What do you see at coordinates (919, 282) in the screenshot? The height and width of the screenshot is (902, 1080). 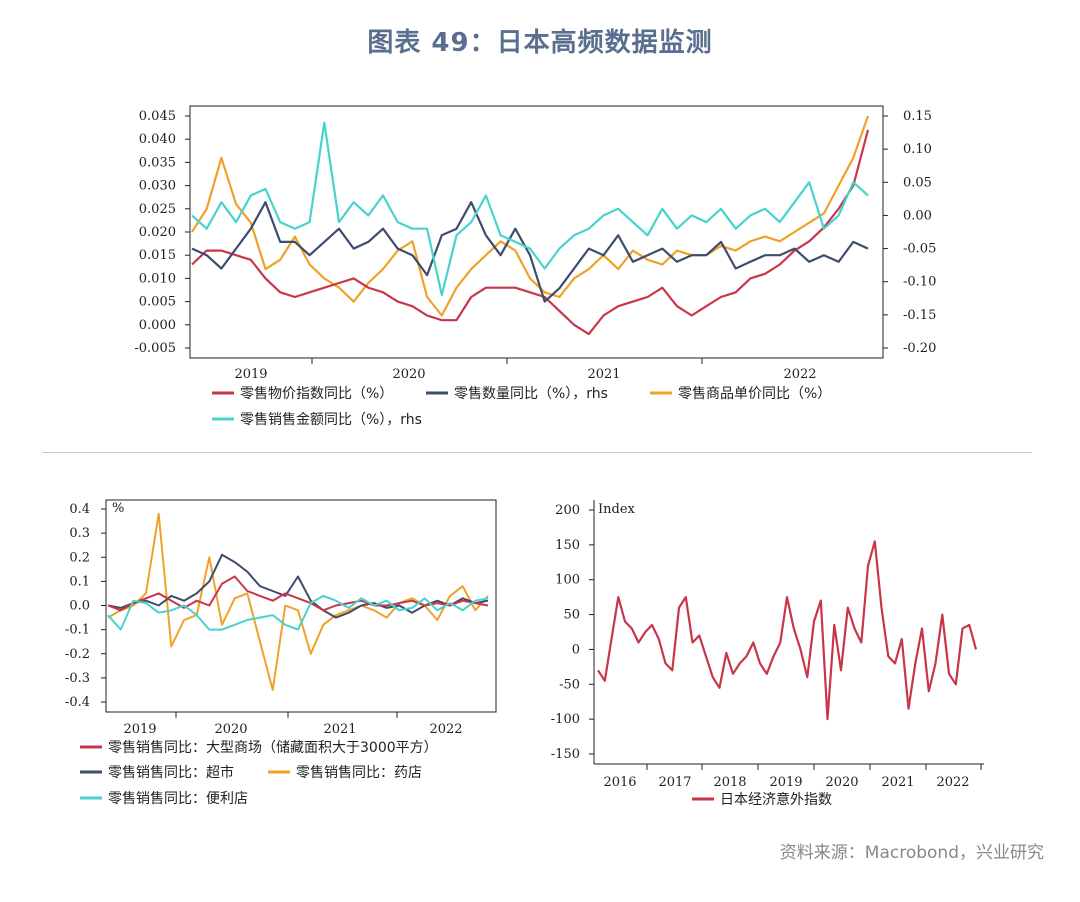 I see `chart1-right-axis-tick-label: -0.10` at bounding box center [919, 282].